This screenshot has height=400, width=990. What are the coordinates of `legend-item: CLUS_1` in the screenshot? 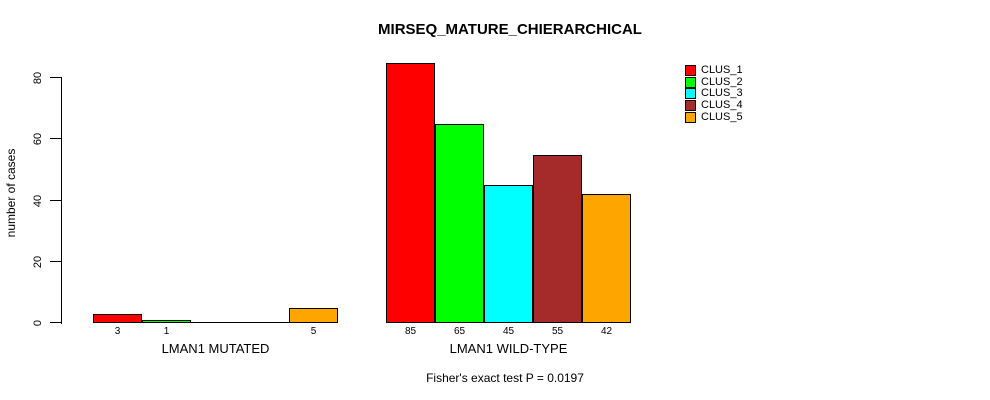 It's located at (714, 71).